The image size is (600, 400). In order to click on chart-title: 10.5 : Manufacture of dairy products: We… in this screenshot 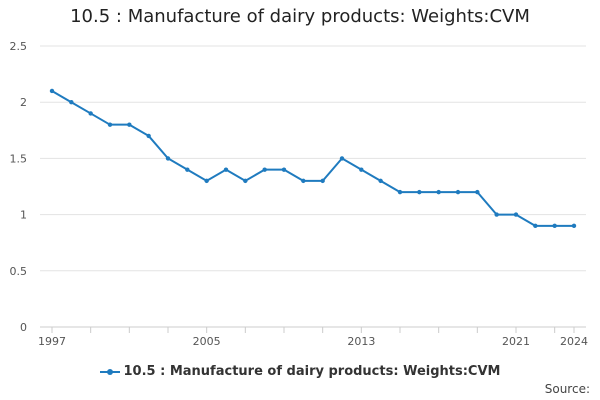, I will do `click(300, 16)`.